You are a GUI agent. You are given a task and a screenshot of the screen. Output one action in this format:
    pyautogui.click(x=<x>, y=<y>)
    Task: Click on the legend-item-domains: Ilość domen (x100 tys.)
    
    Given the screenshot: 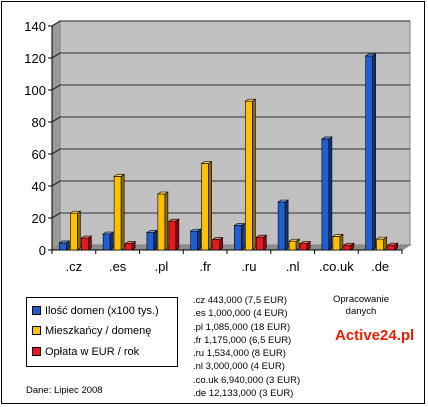 What is the action you would take?
    pyautogui.click(x=95, y=311)
    